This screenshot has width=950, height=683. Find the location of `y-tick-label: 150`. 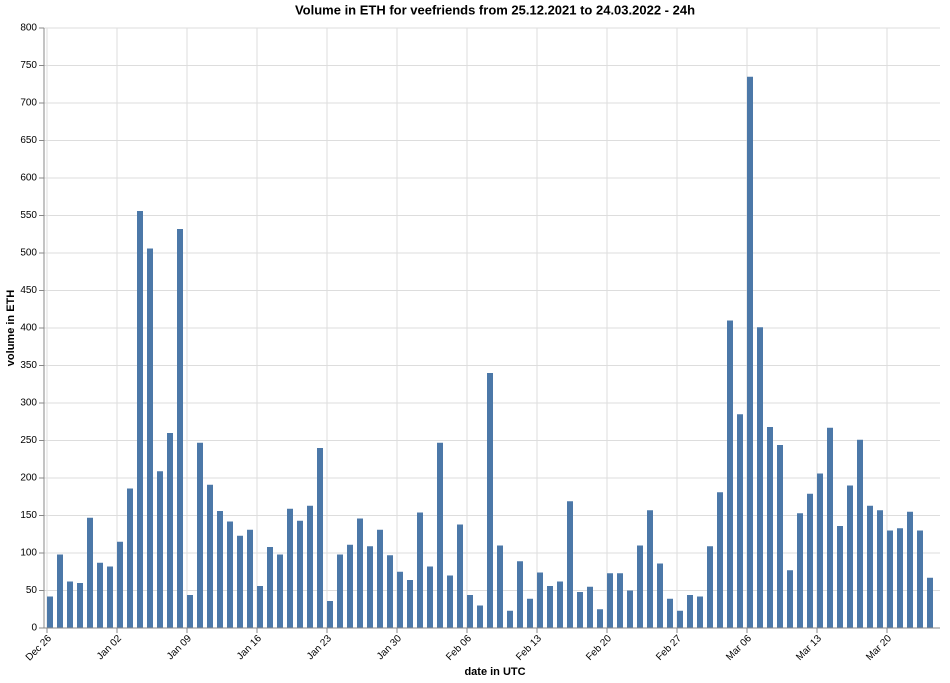

y-tick-label: 150 is located at coordinates (28, 515).